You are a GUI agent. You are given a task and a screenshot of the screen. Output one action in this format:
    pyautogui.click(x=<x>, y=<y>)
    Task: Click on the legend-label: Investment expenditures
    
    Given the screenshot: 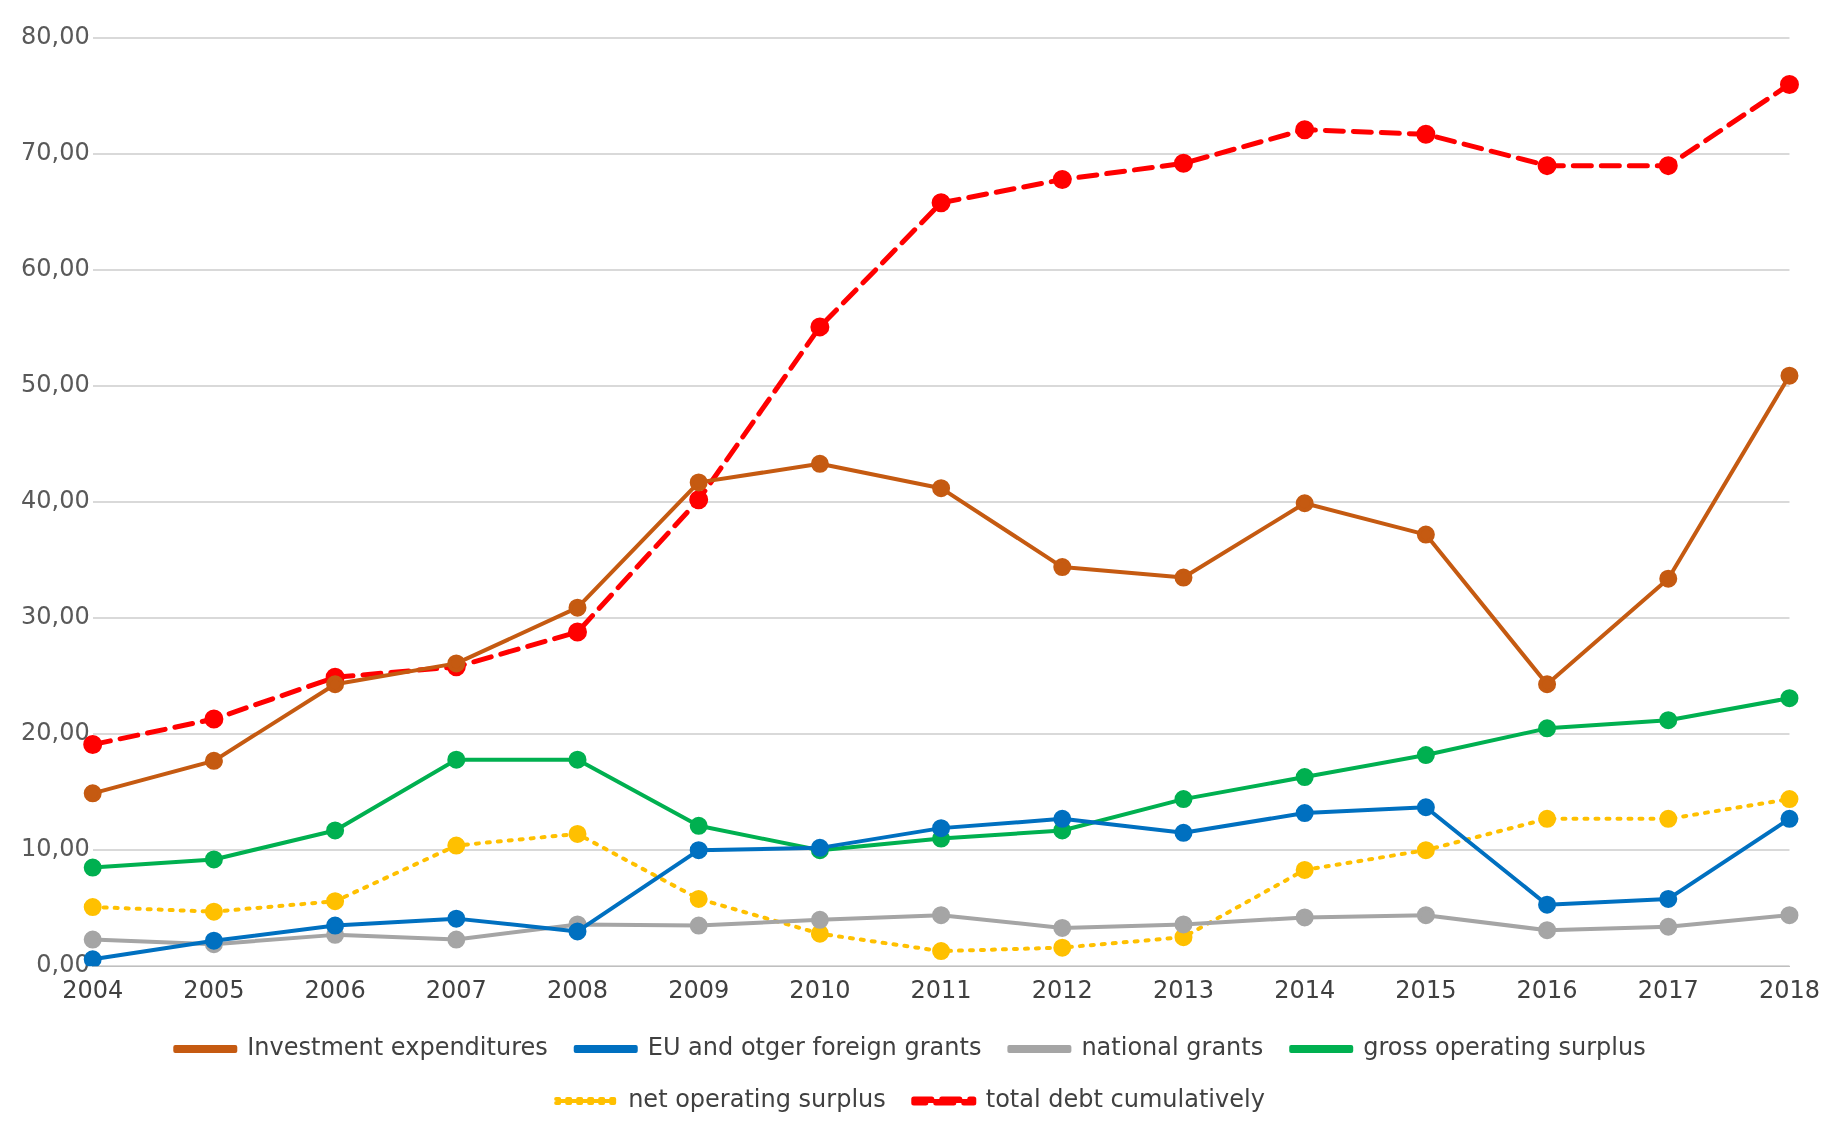 What is the action you would take?
    pyautogui.click(x=397, y=1047)
    